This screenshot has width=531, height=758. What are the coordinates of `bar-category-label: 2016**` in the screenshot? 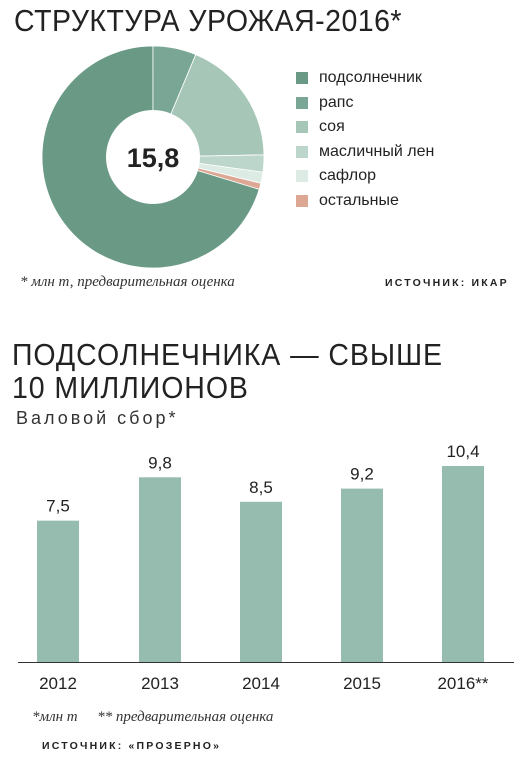 It's located at (462, 683).